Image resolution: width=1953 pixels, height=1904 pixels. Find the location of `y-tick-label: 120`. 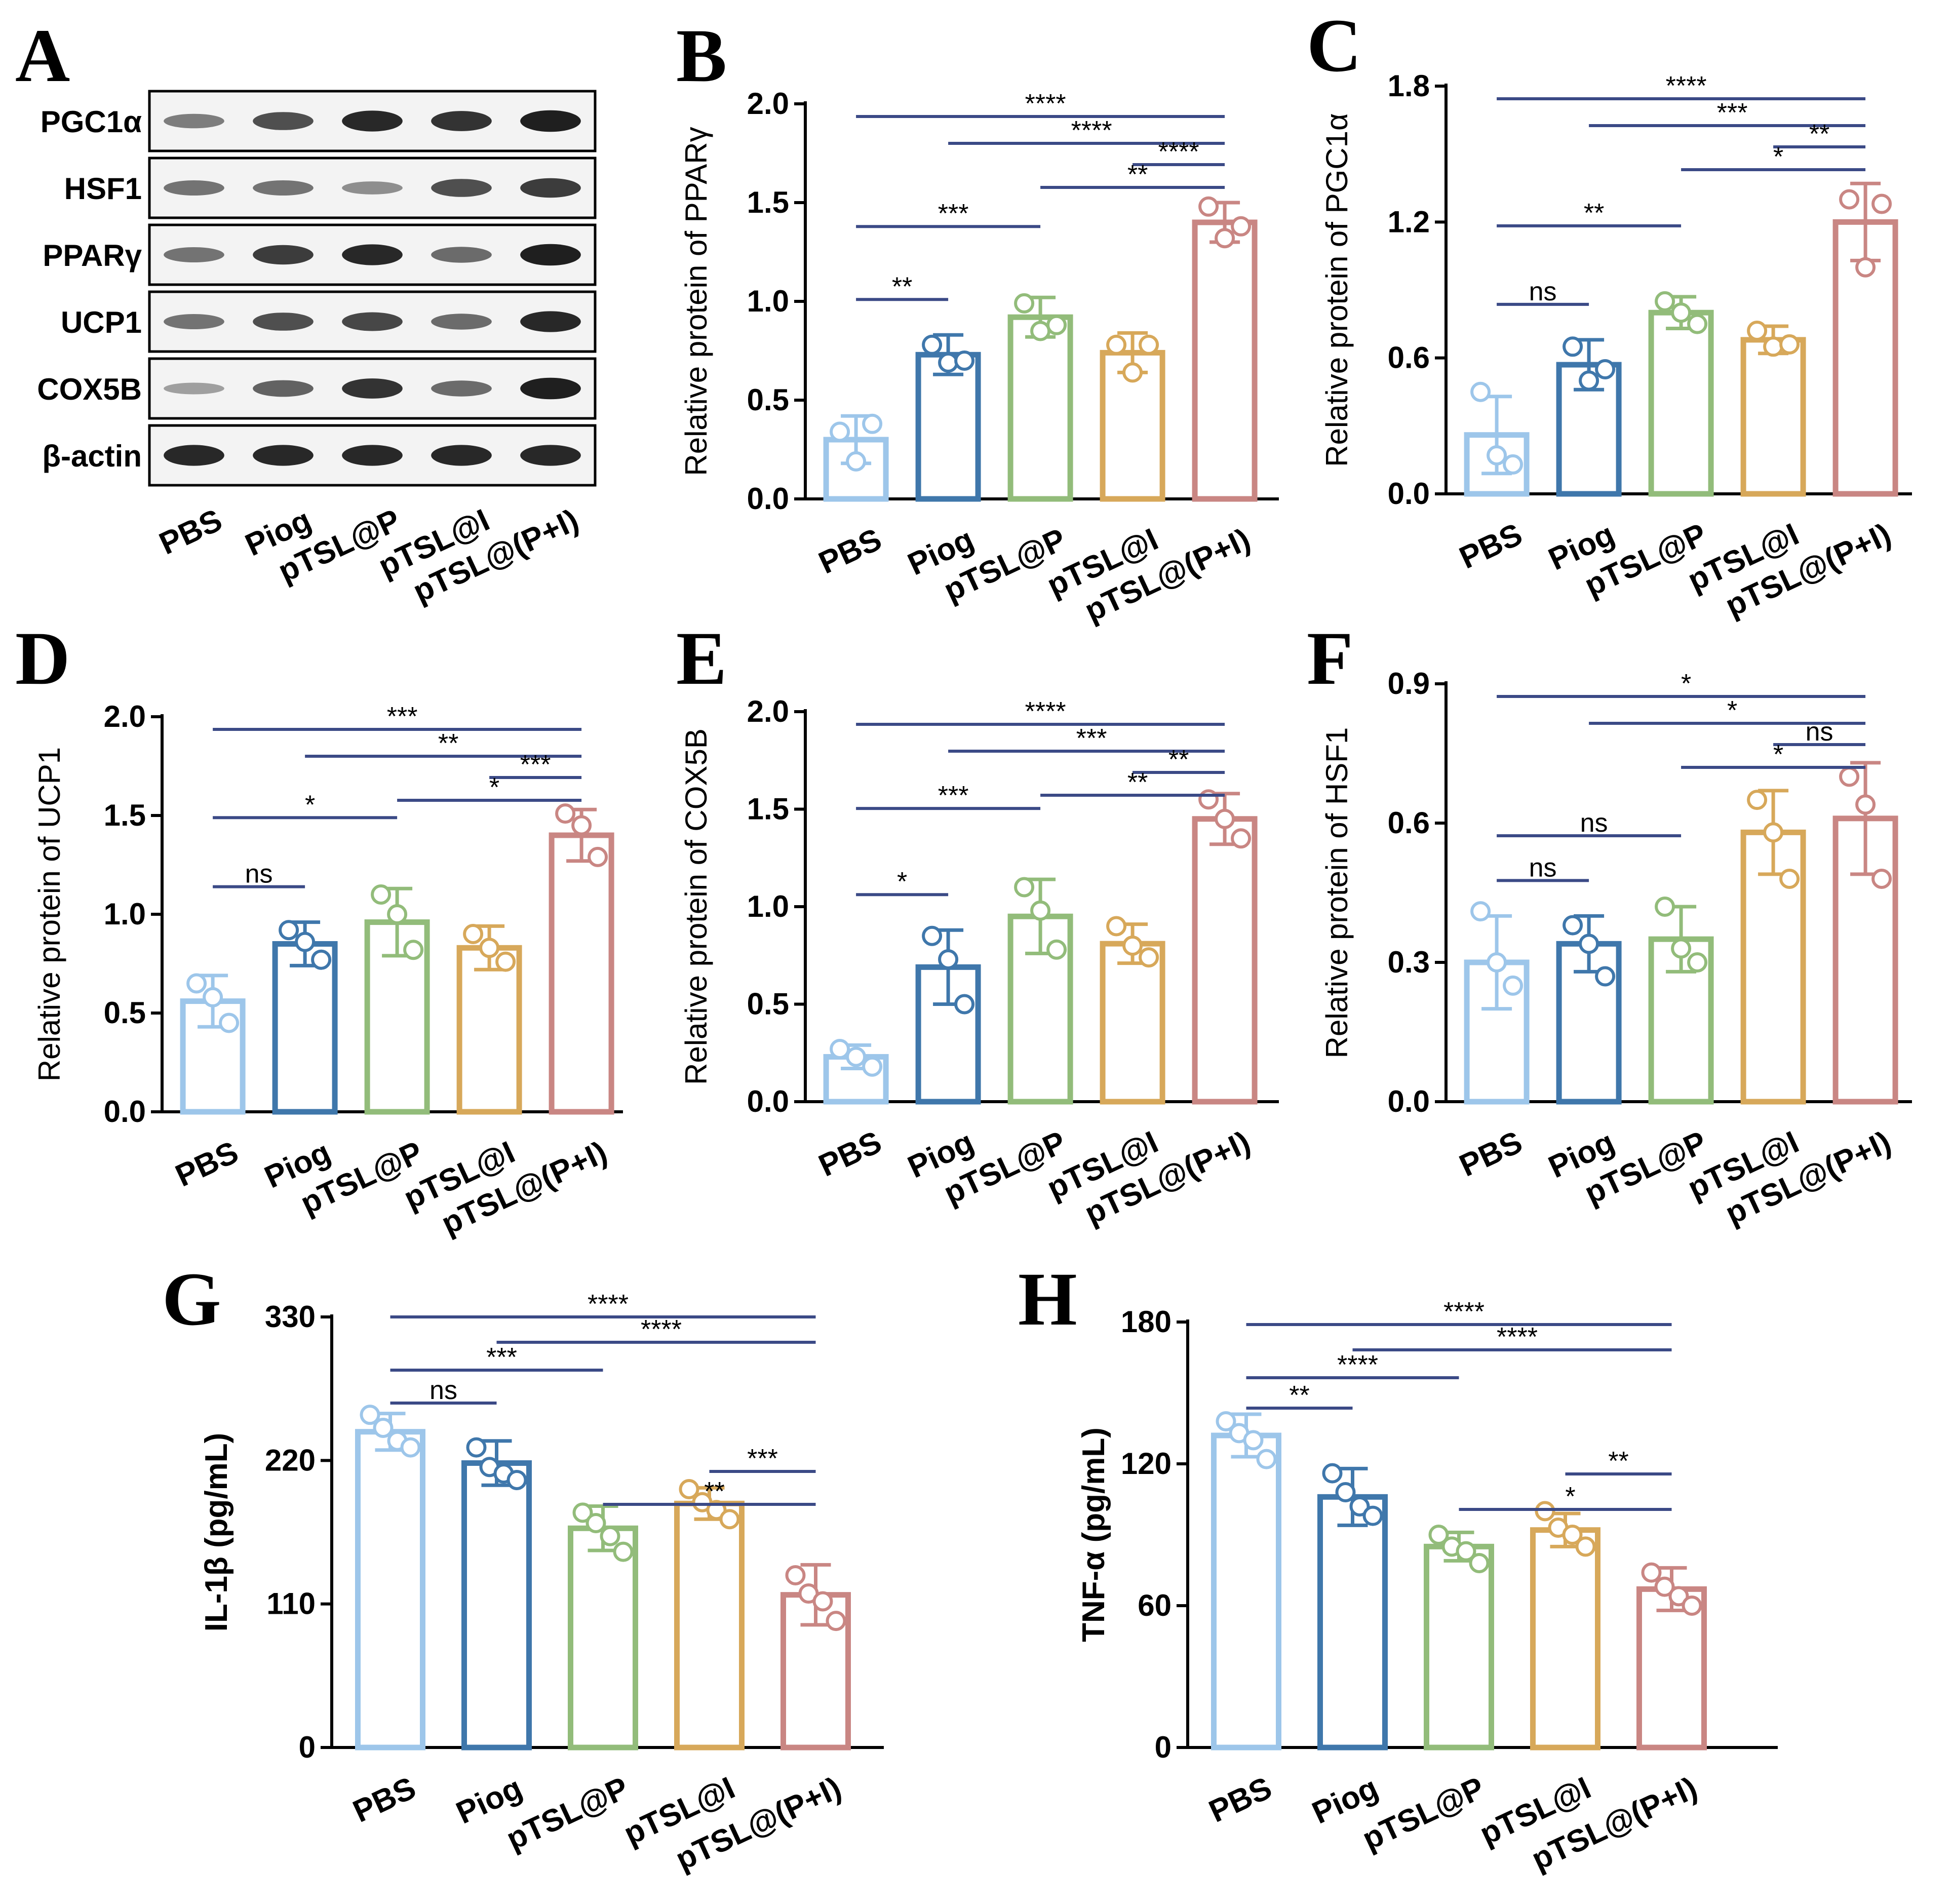

y-tick-label: 120 is located at coordinates (1146, 1464).